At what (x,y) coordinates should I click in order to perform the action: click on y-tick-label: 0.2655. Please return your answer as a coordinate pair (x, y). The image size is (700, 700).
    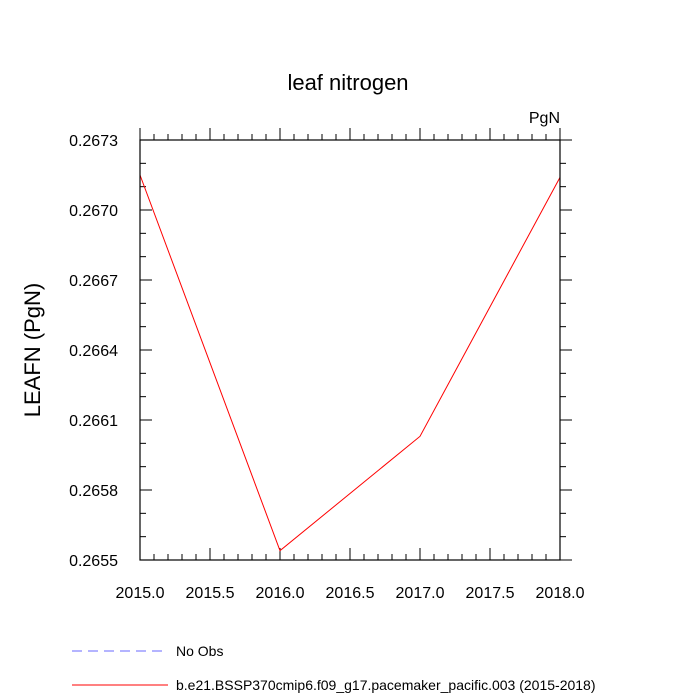
    Looking at the image, I should click on (93, 561).